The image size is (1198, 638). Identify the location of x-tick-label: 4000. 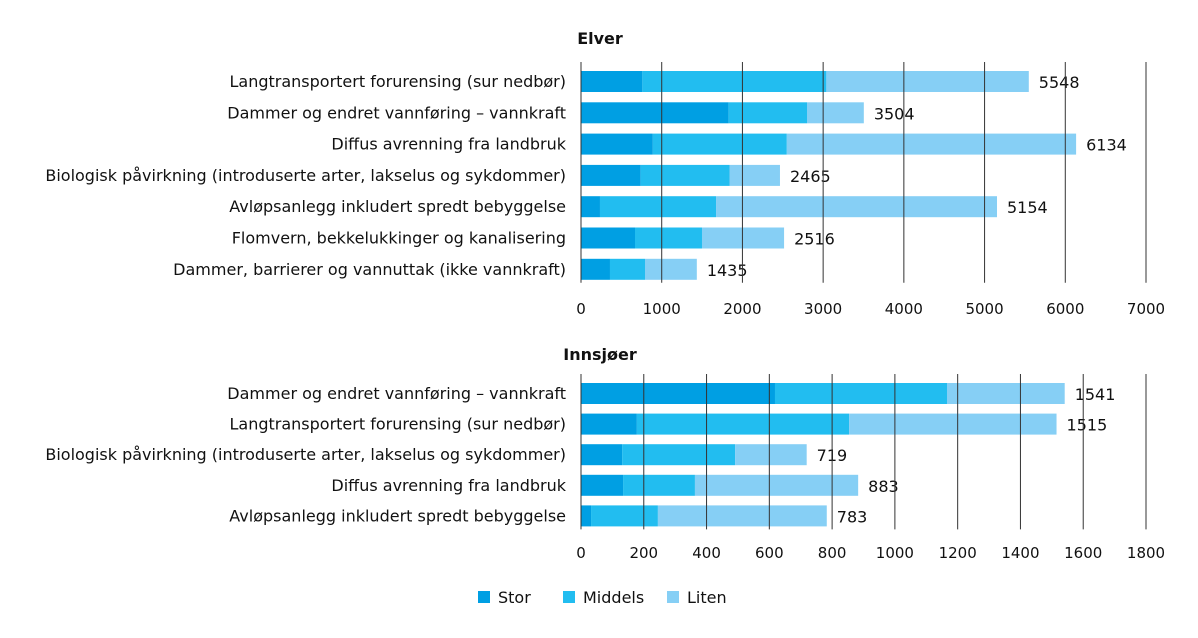
(904, 309).